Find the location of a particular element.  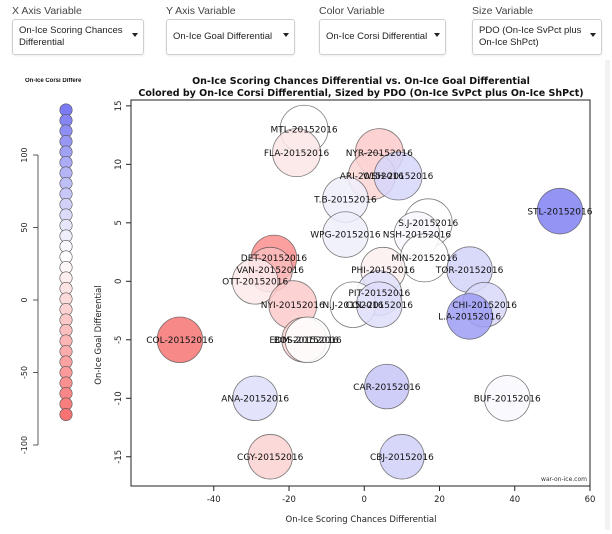

legend-title: On-Ice Corsi Differe is located at coordinates (53, 81).